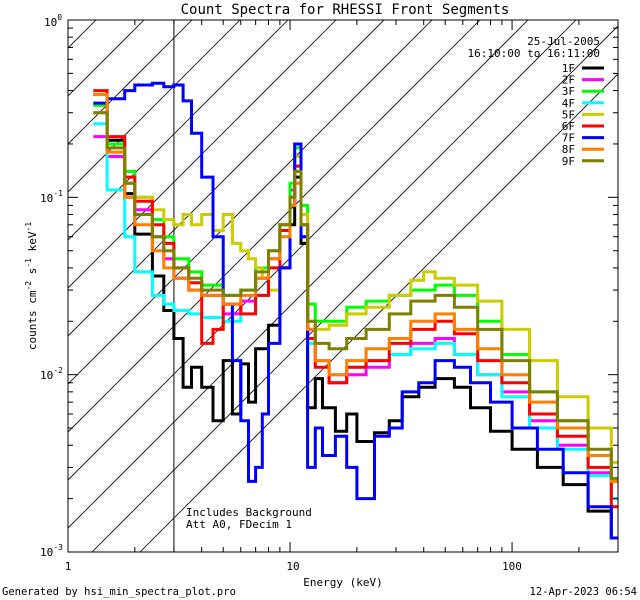  Describe the element at coordinates (51, 197) in the screenshot. I see `y-tick-label: 10⁻¹` at that location.